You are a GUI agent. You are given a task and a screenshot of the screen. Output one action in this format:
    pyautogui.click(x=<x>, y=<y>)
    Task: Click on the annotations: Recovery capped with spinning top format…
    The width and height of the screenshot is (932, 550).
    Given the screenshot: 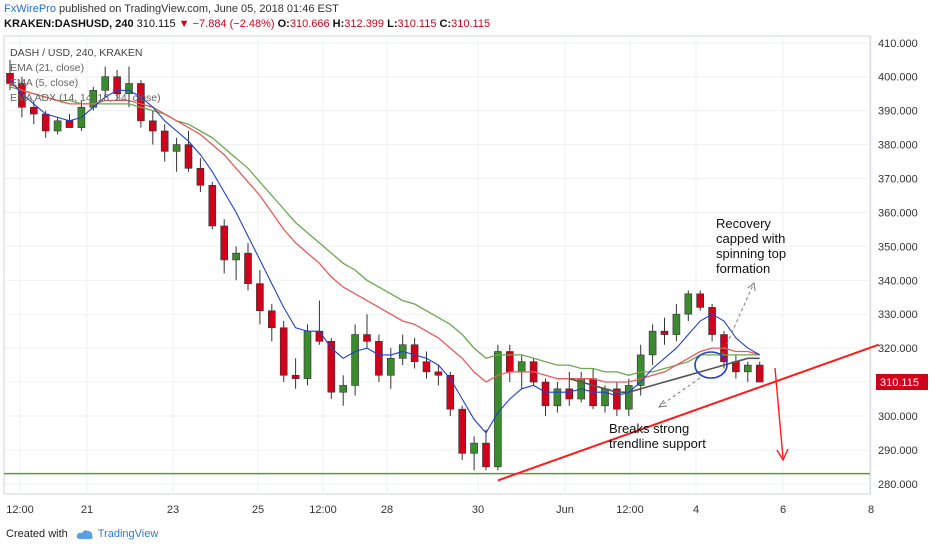 What is the action you would take?
    pyautogui.click(x=699, y=339)
    